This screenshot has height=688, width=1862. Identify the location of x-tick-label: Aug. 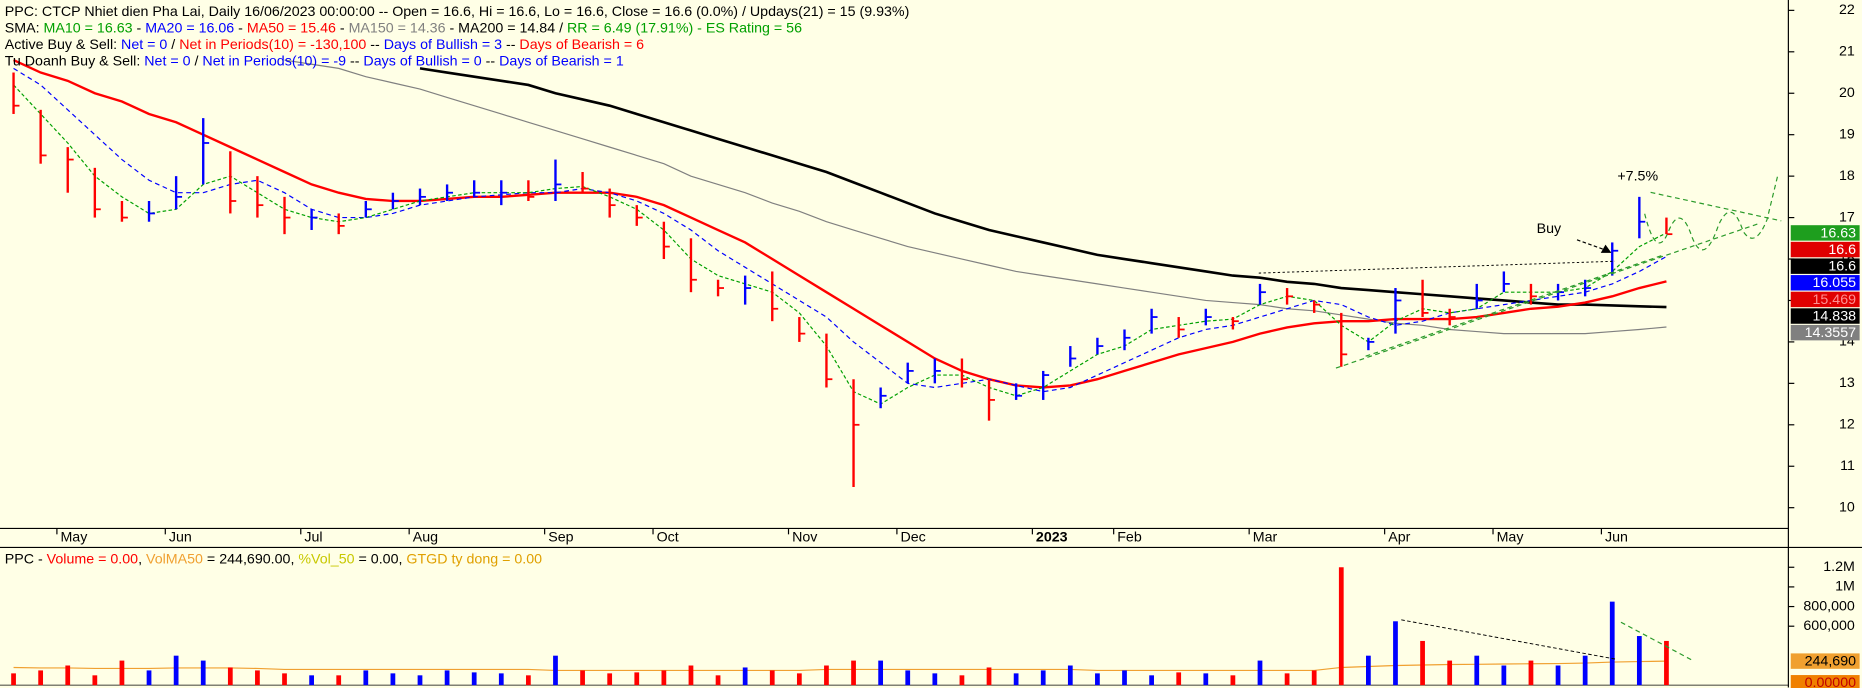
(425, 538).